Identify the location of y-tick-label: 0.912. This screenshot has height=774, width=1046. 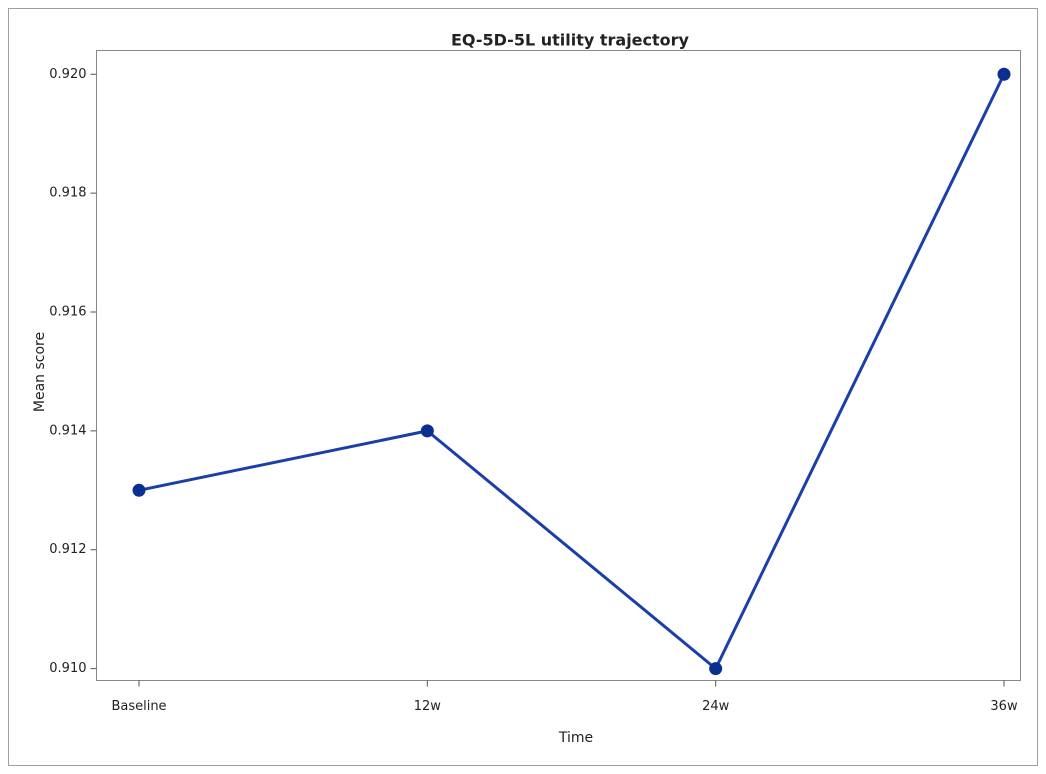
(67, 549).